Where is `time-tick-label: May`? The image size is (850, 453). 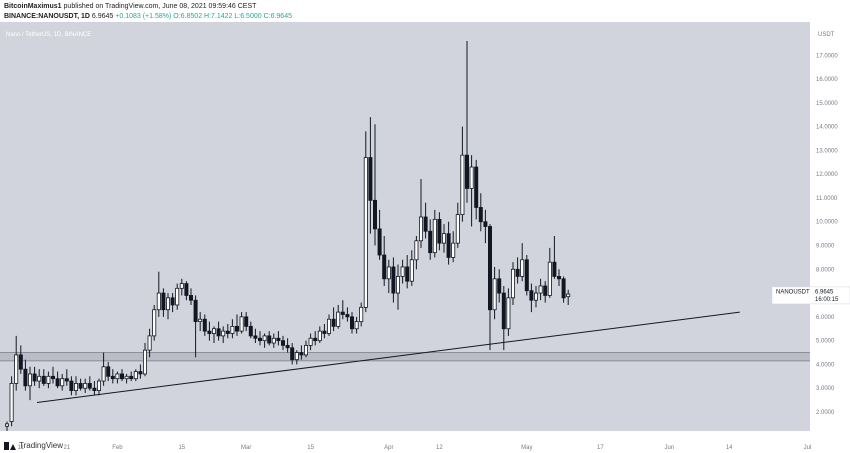
time-tick-label: May is located at coordinates (526, 448).